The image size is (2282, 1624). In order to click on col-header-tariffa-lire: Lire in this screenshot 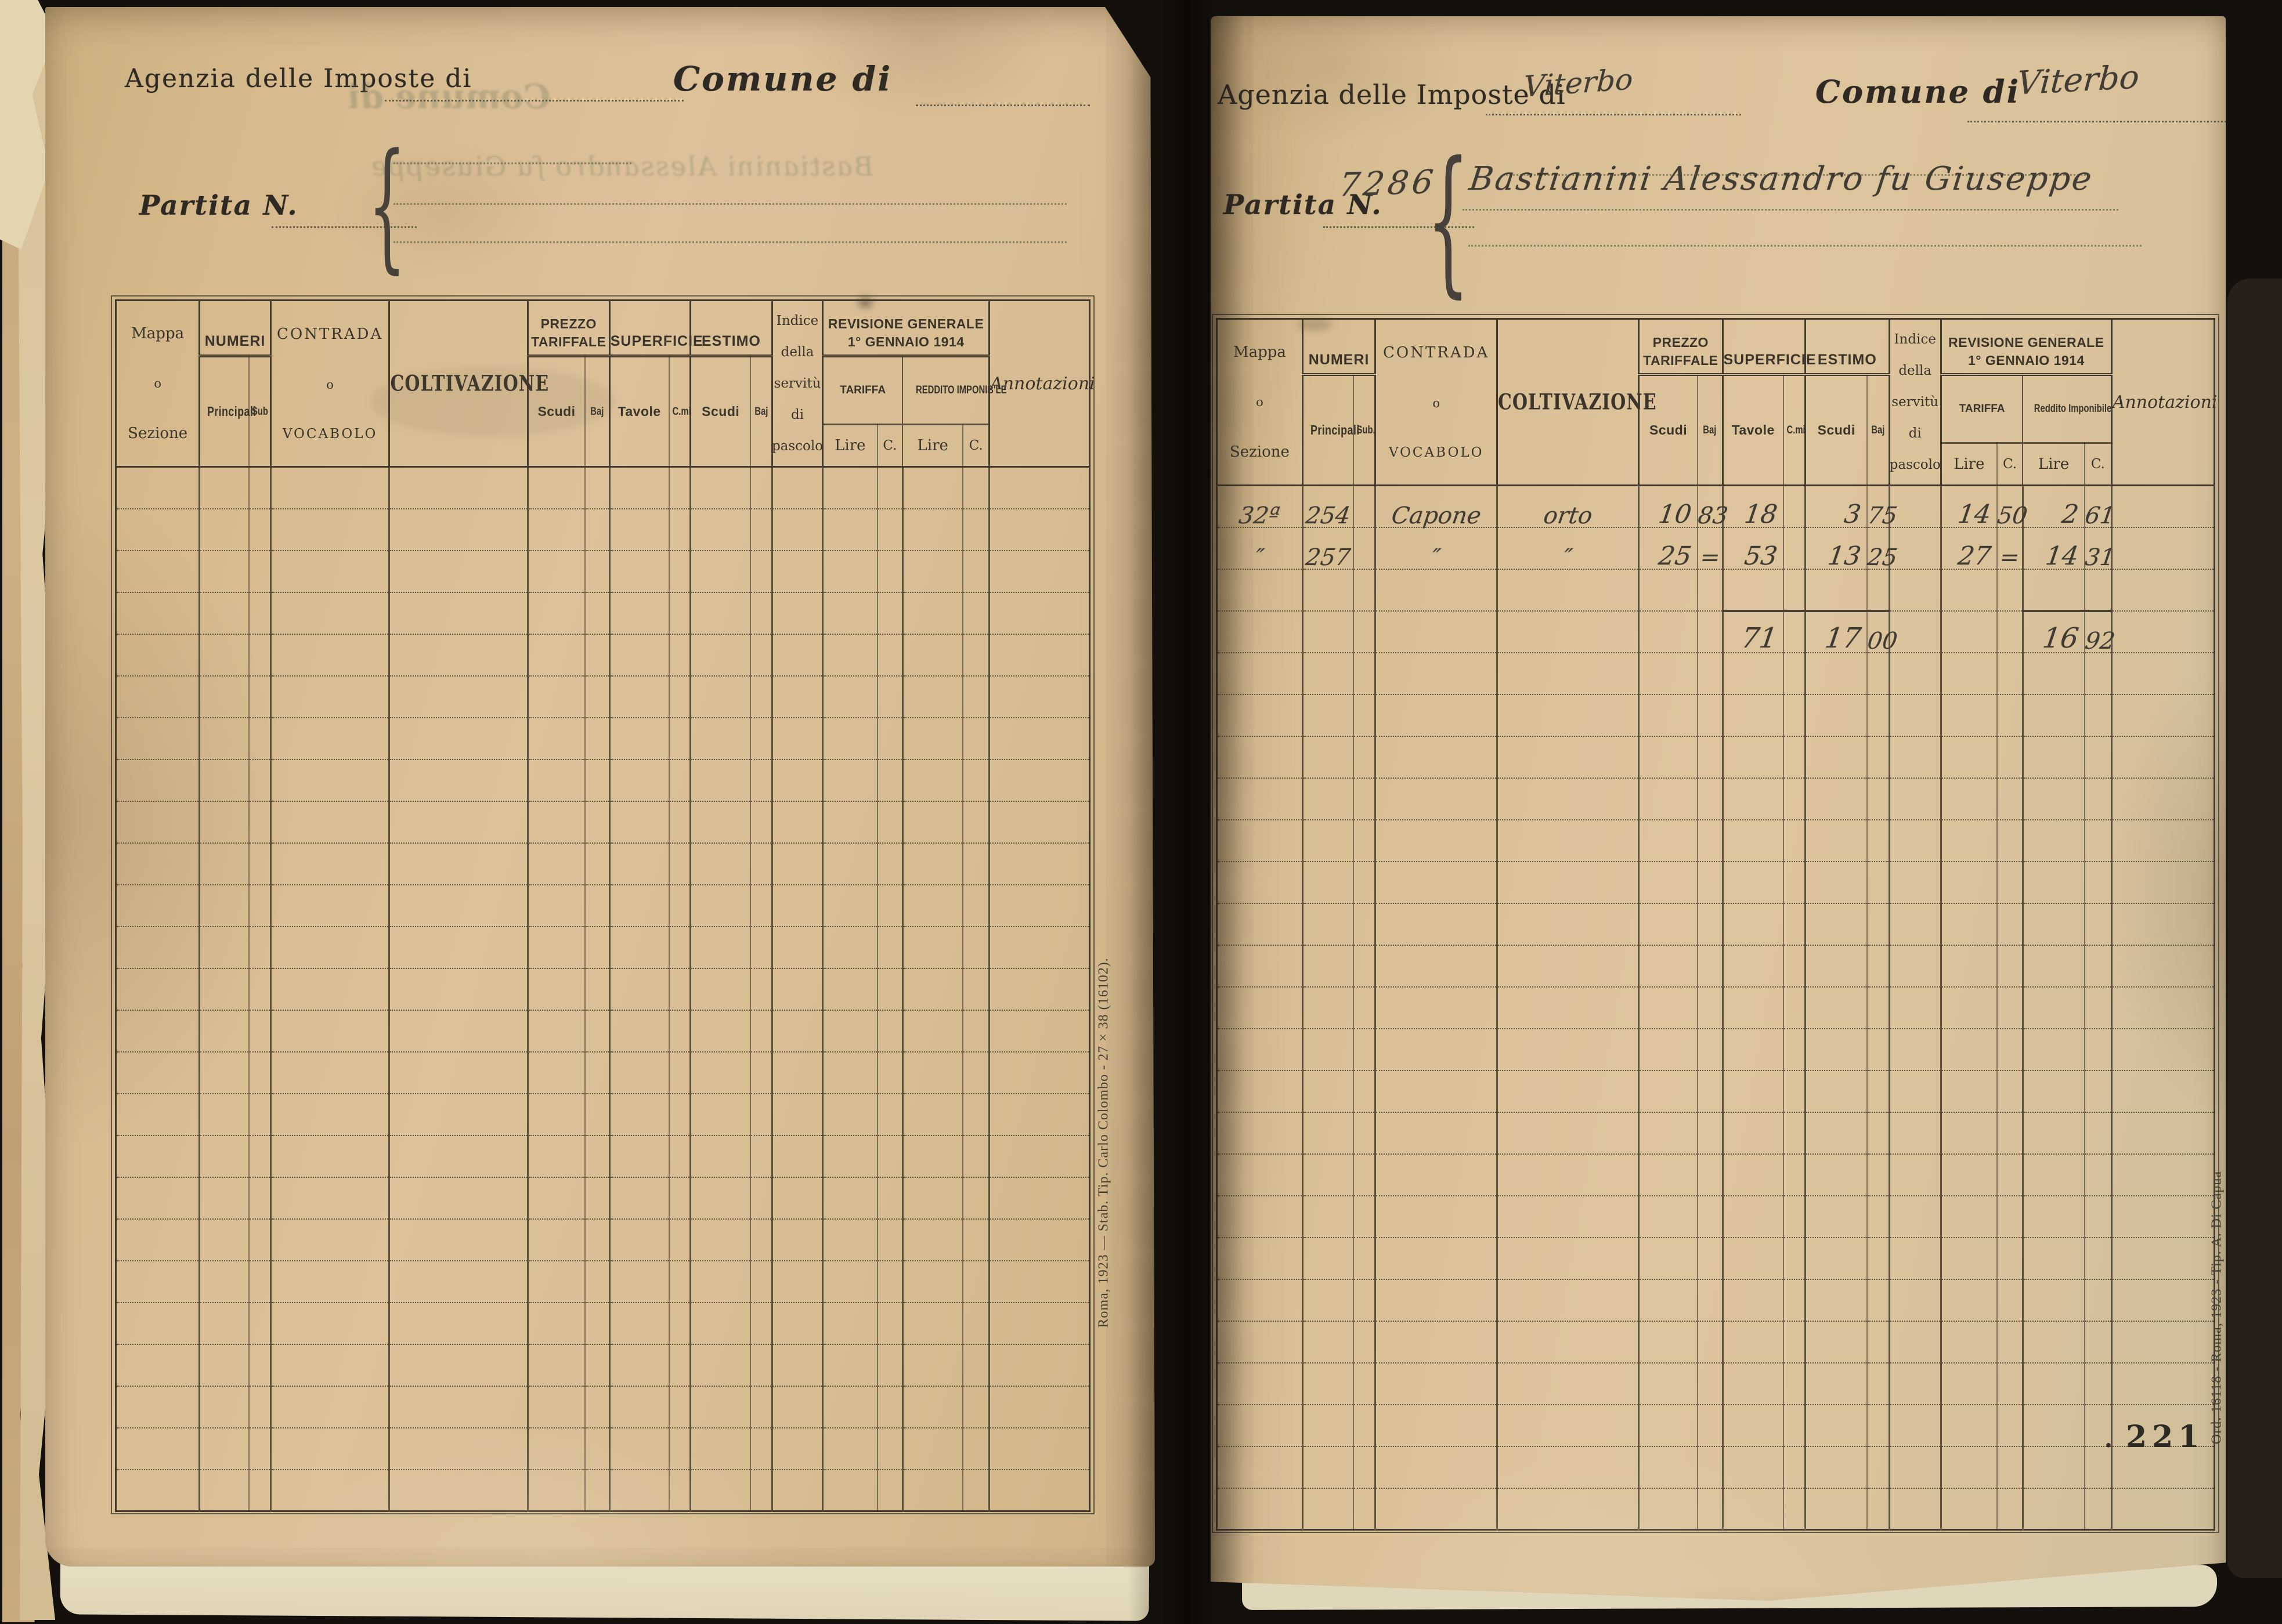, I will do `click(1969, 464)`.